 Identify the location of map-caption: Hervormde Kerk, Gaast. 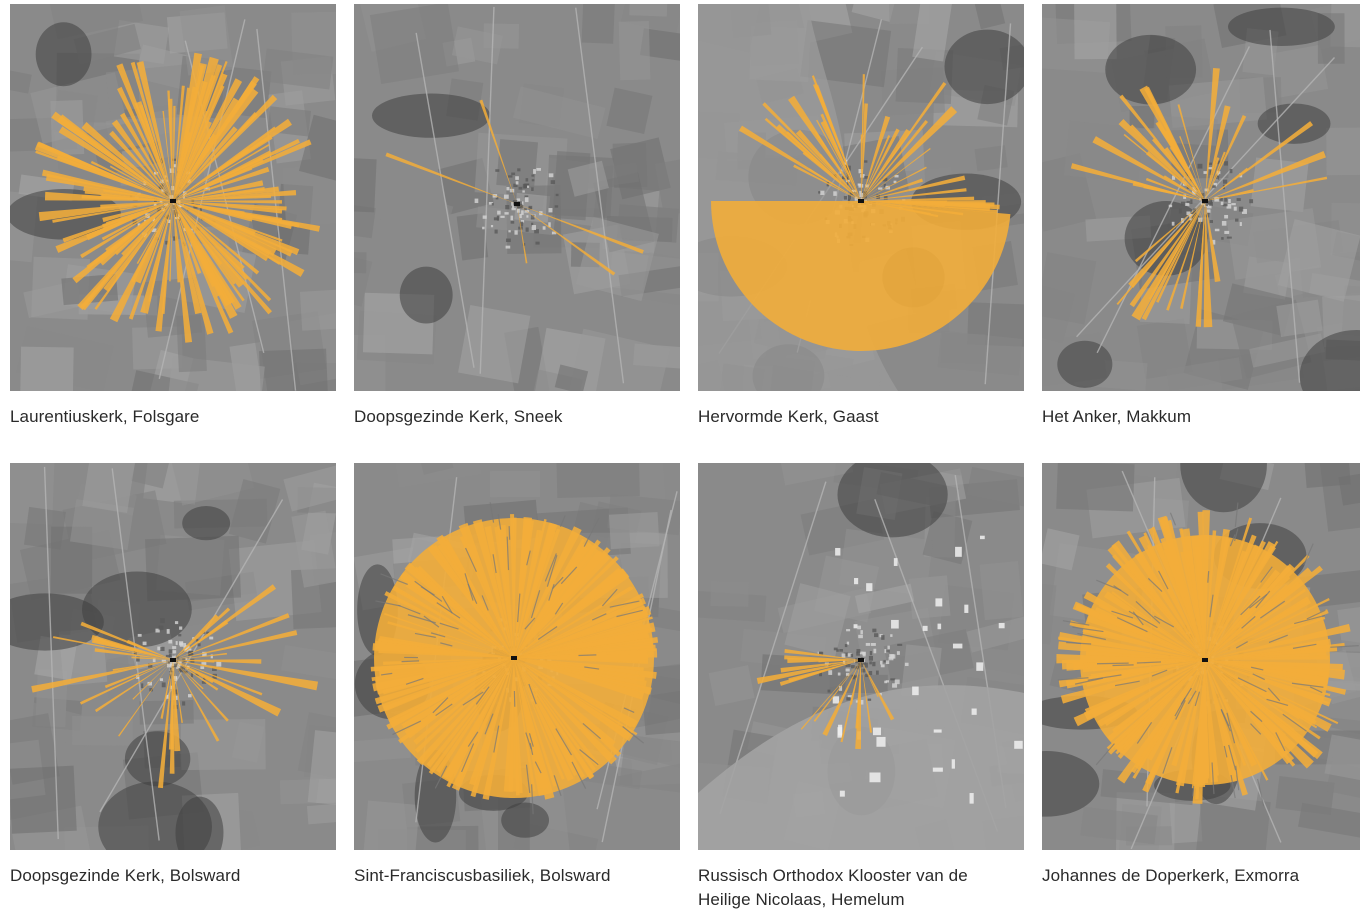
(788, 416).